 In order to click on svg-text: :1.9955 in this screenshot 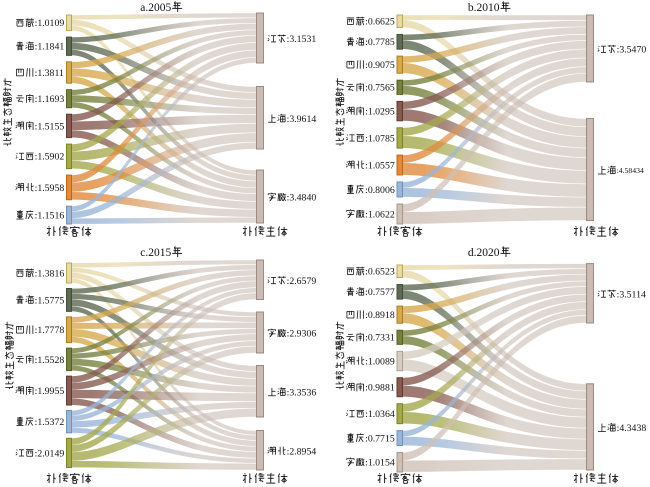, I will do `click(50, 391)`.